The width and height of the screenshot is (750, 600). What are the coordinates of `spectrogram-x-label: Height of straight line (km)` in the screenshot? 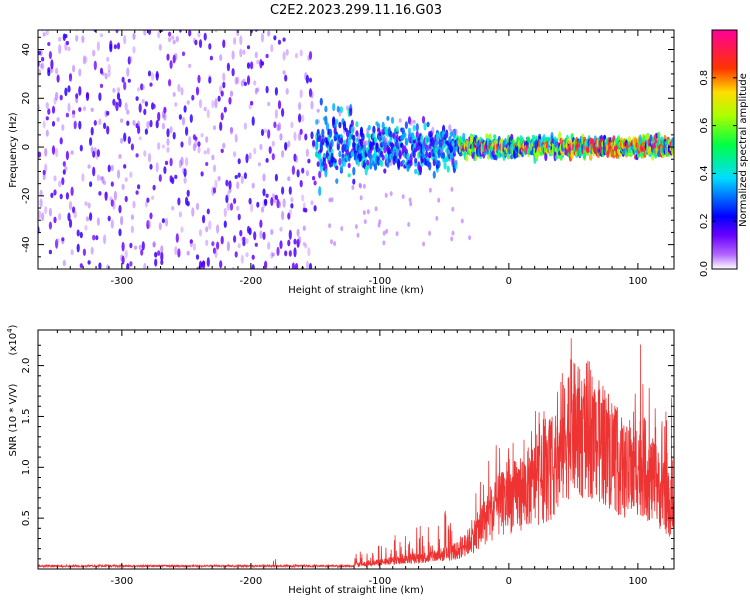 It's located at (356, 290).